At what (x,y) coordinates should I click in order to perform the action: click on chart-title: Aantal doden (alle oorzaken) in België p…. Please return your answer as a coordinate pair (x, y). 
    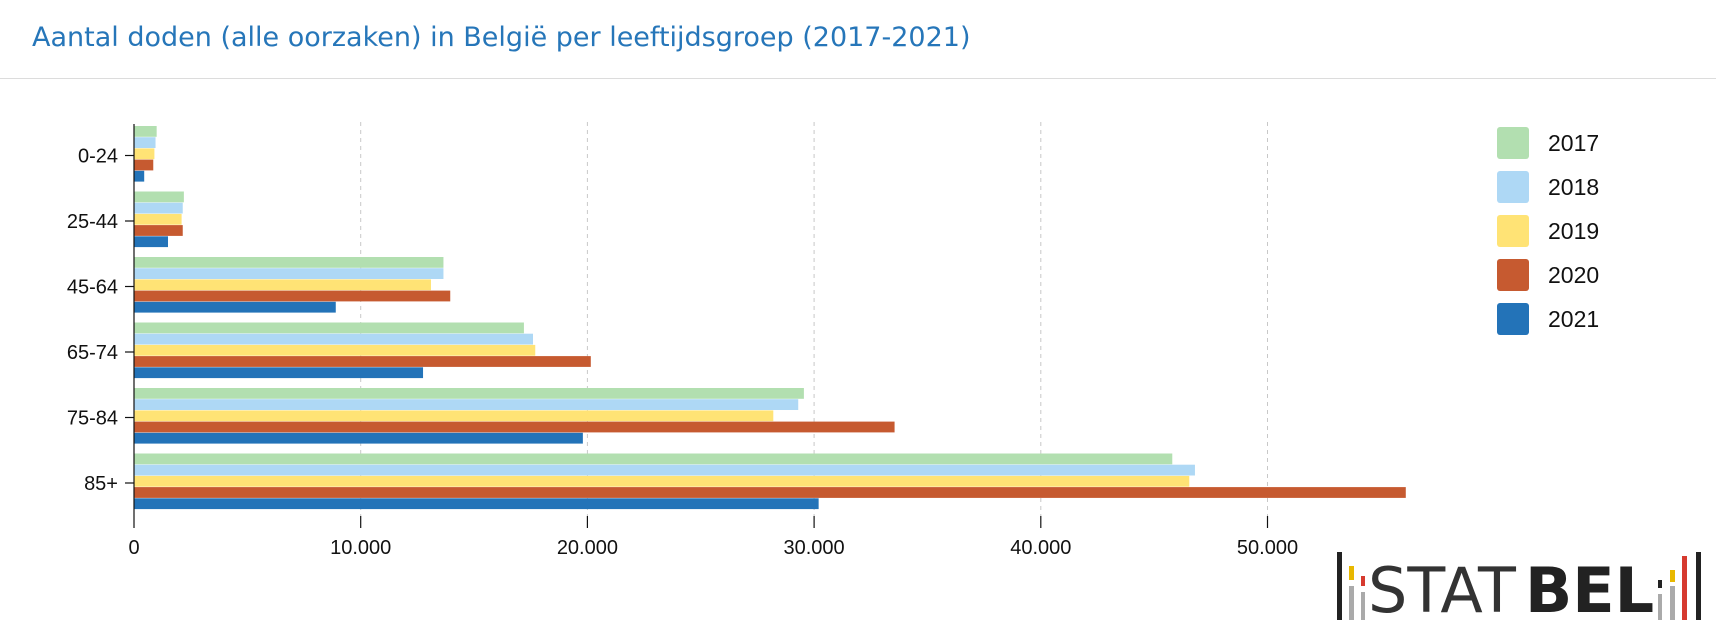
    Looking at the image, I should click on (501, 37).